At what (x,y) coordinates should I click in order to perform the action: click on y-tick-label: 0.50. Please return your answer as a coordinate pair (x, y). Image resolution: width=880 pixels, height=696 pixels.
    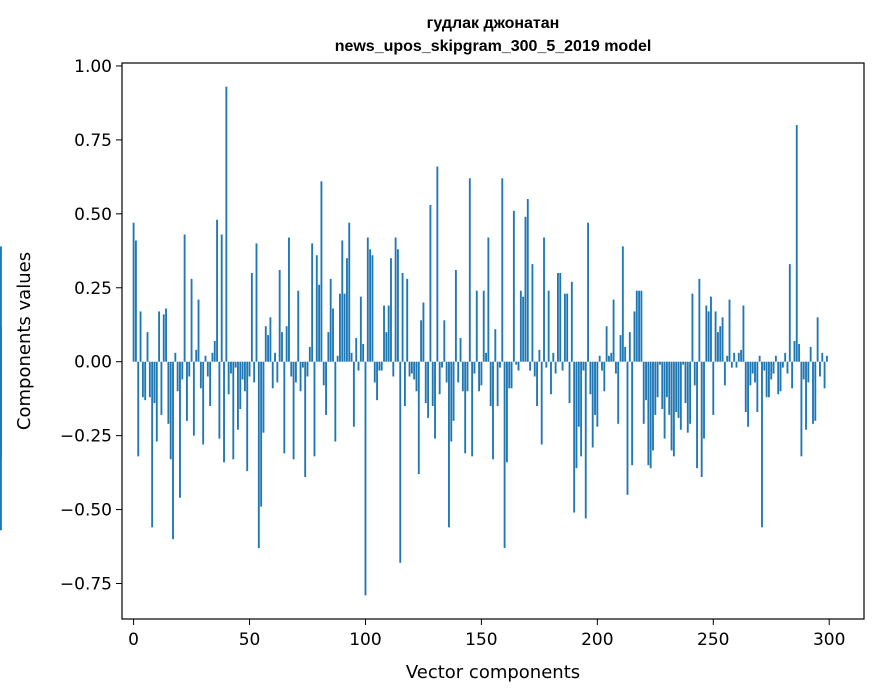
    Looking at the image, I should click on (93, 215).